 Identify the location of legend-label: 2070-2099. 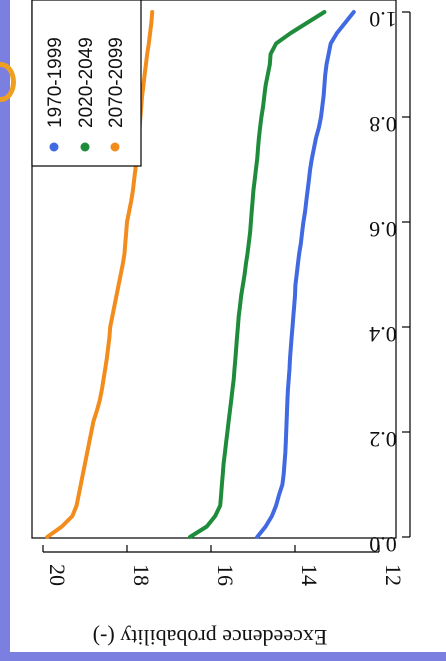
(116, 82).